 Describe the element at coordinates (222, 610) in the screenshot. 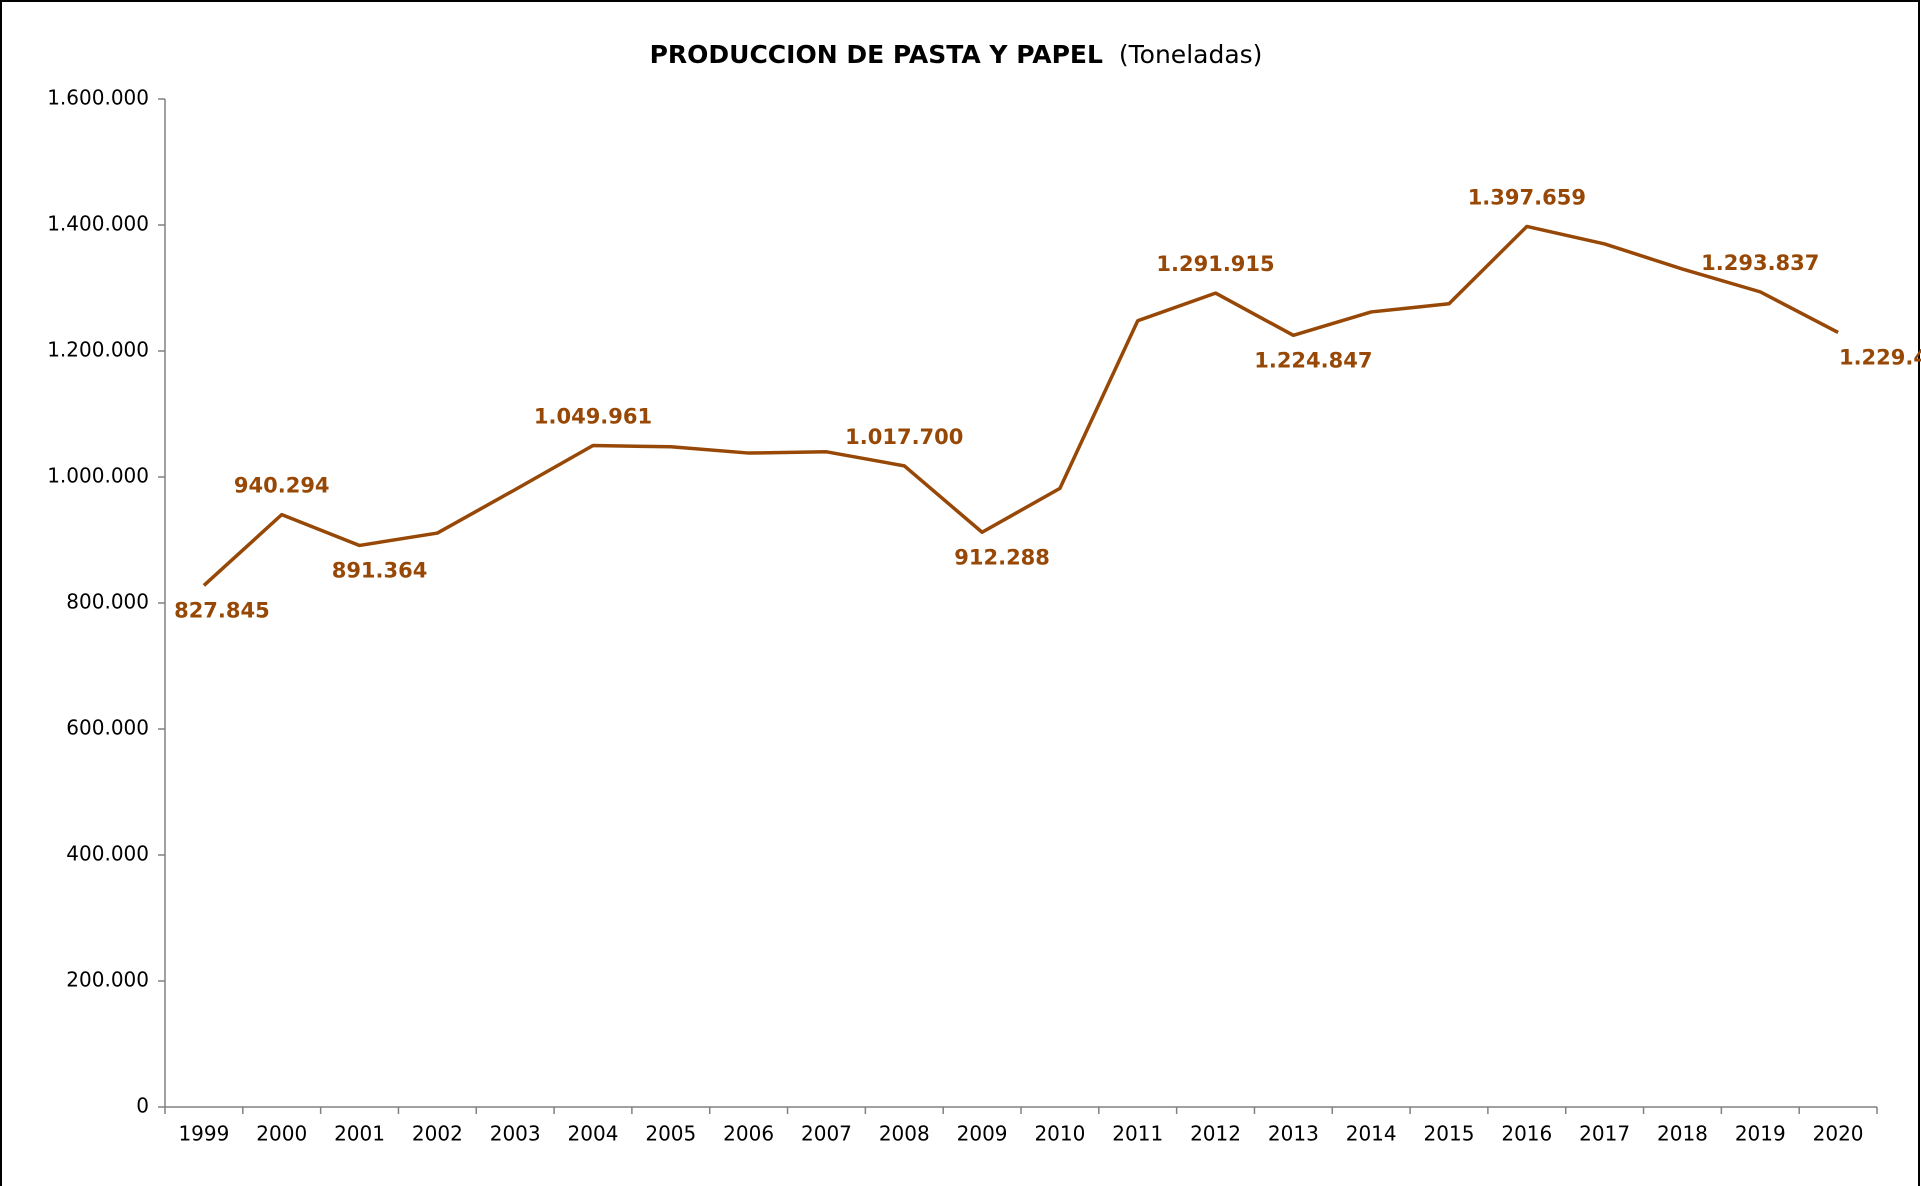

I see `data-label: 827.845` at that location.